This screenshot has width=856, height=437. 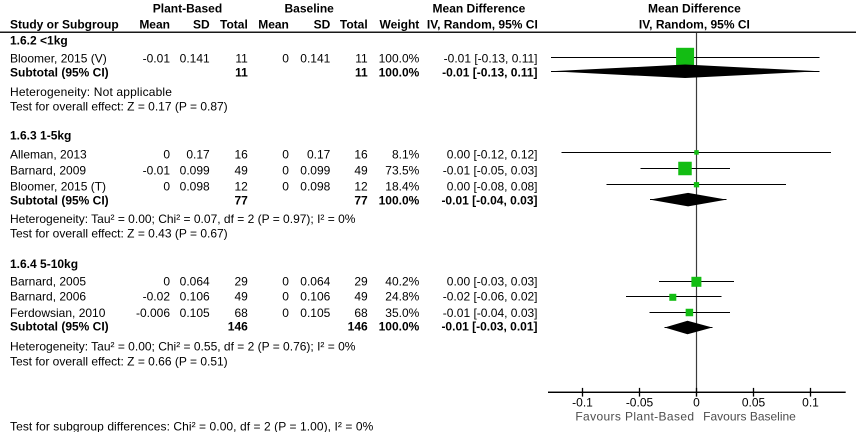 What do you see at coordinates (39, 41) in the screenshot?
I see `svg-text: 1.6.2 <1kg` at bounding box center [39, 41].